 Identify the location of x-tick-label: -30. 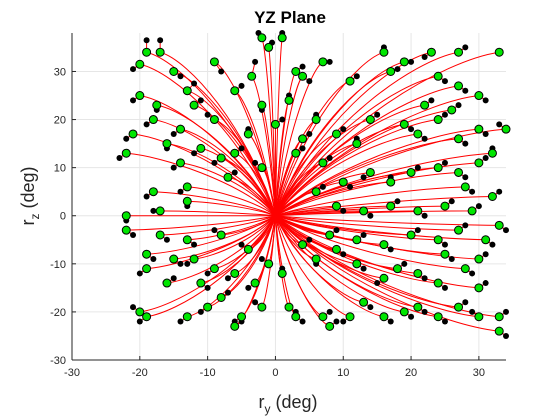
(72, 373).